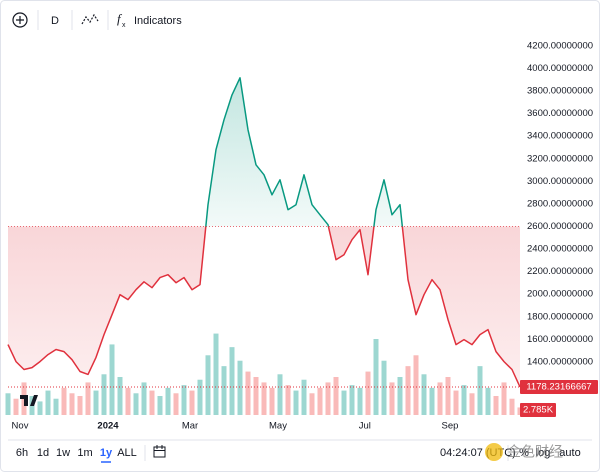  What do you see at coordinates (278, 426) in the screenshot?
I see `x-tick-label: May` at bounding box center [278, 426].